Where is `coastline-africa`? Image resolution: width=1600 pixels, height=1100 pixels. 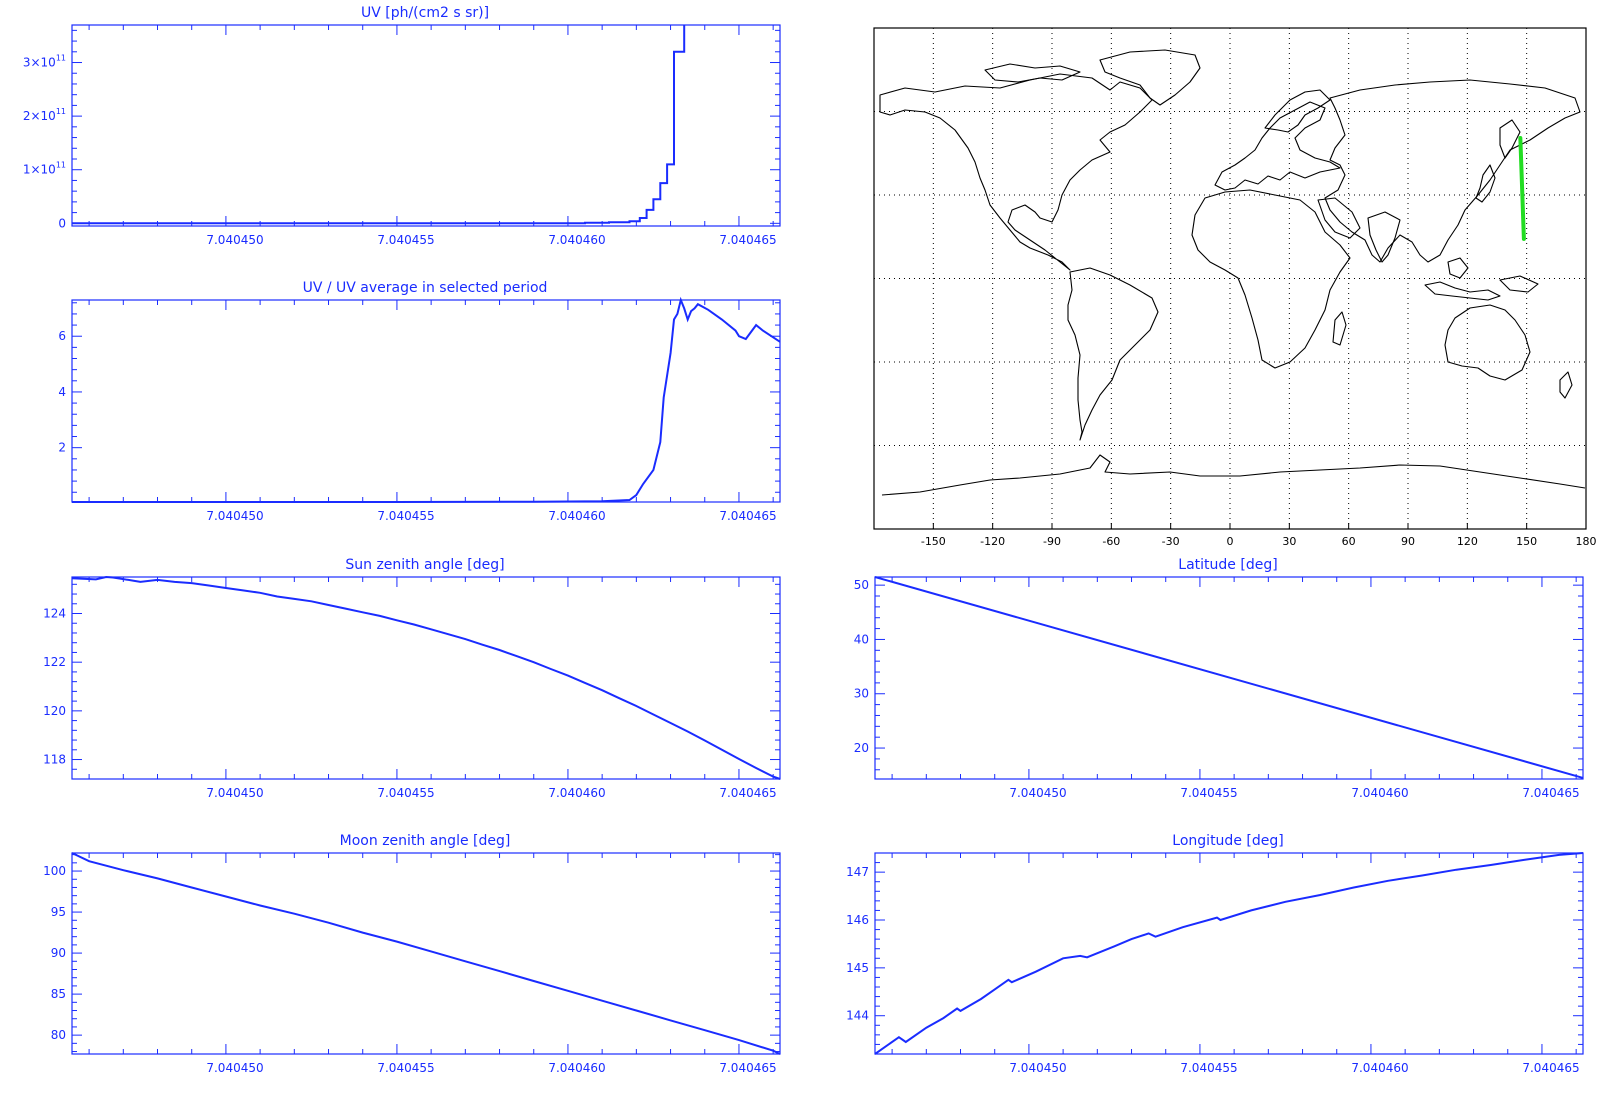 coastline-africa is located at coordinates (1271, 279).